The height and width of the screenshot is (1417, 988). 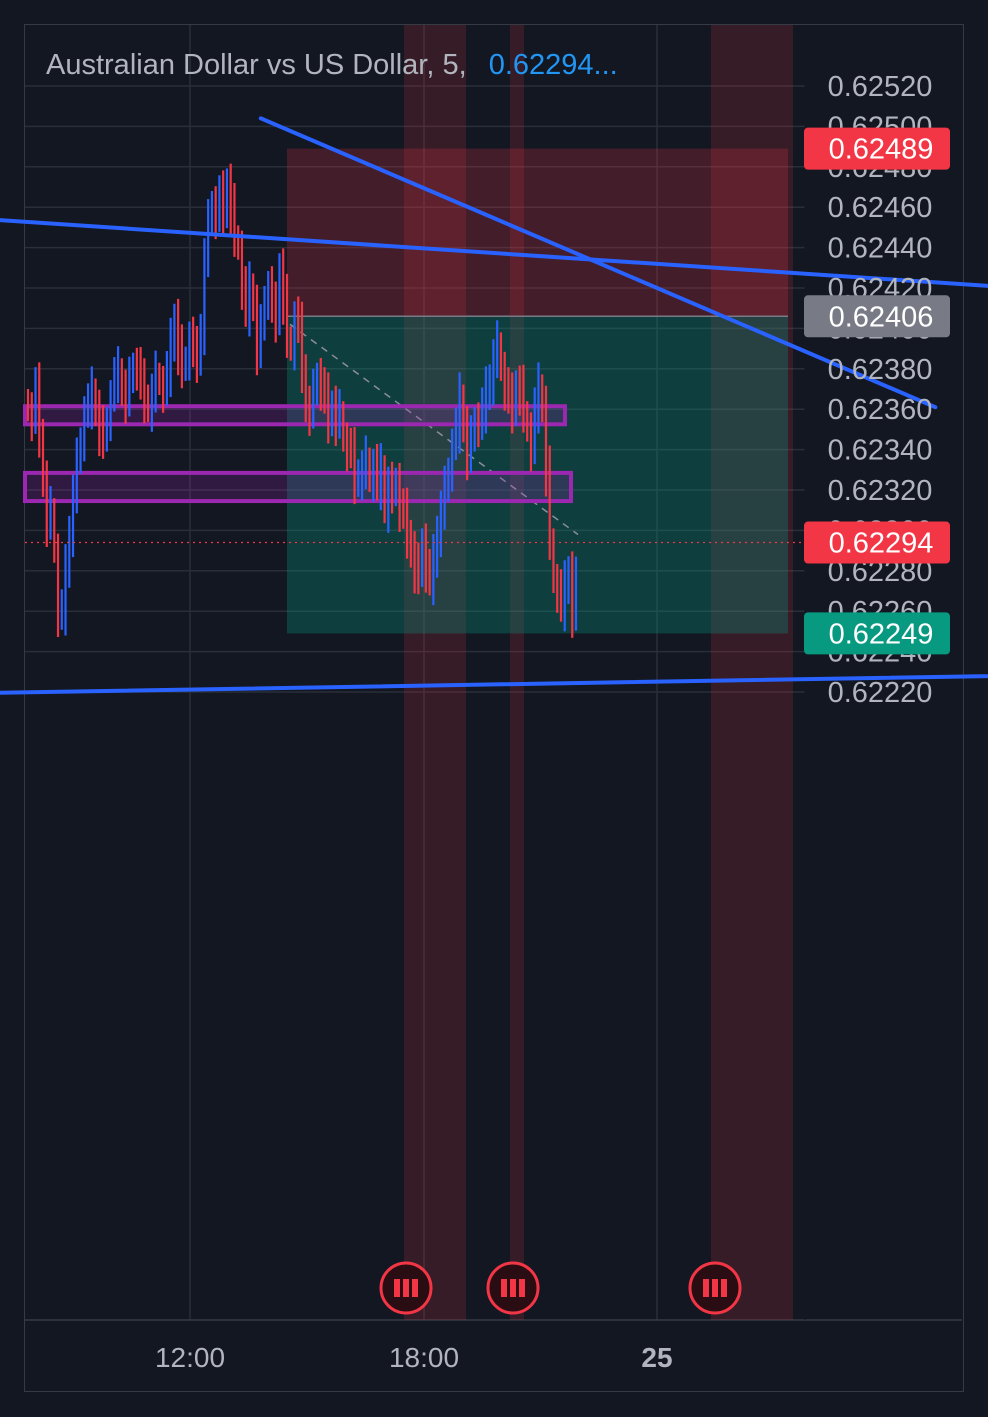 I want to click on price-tick-label: 0.62460, so click(x=880, y=208).